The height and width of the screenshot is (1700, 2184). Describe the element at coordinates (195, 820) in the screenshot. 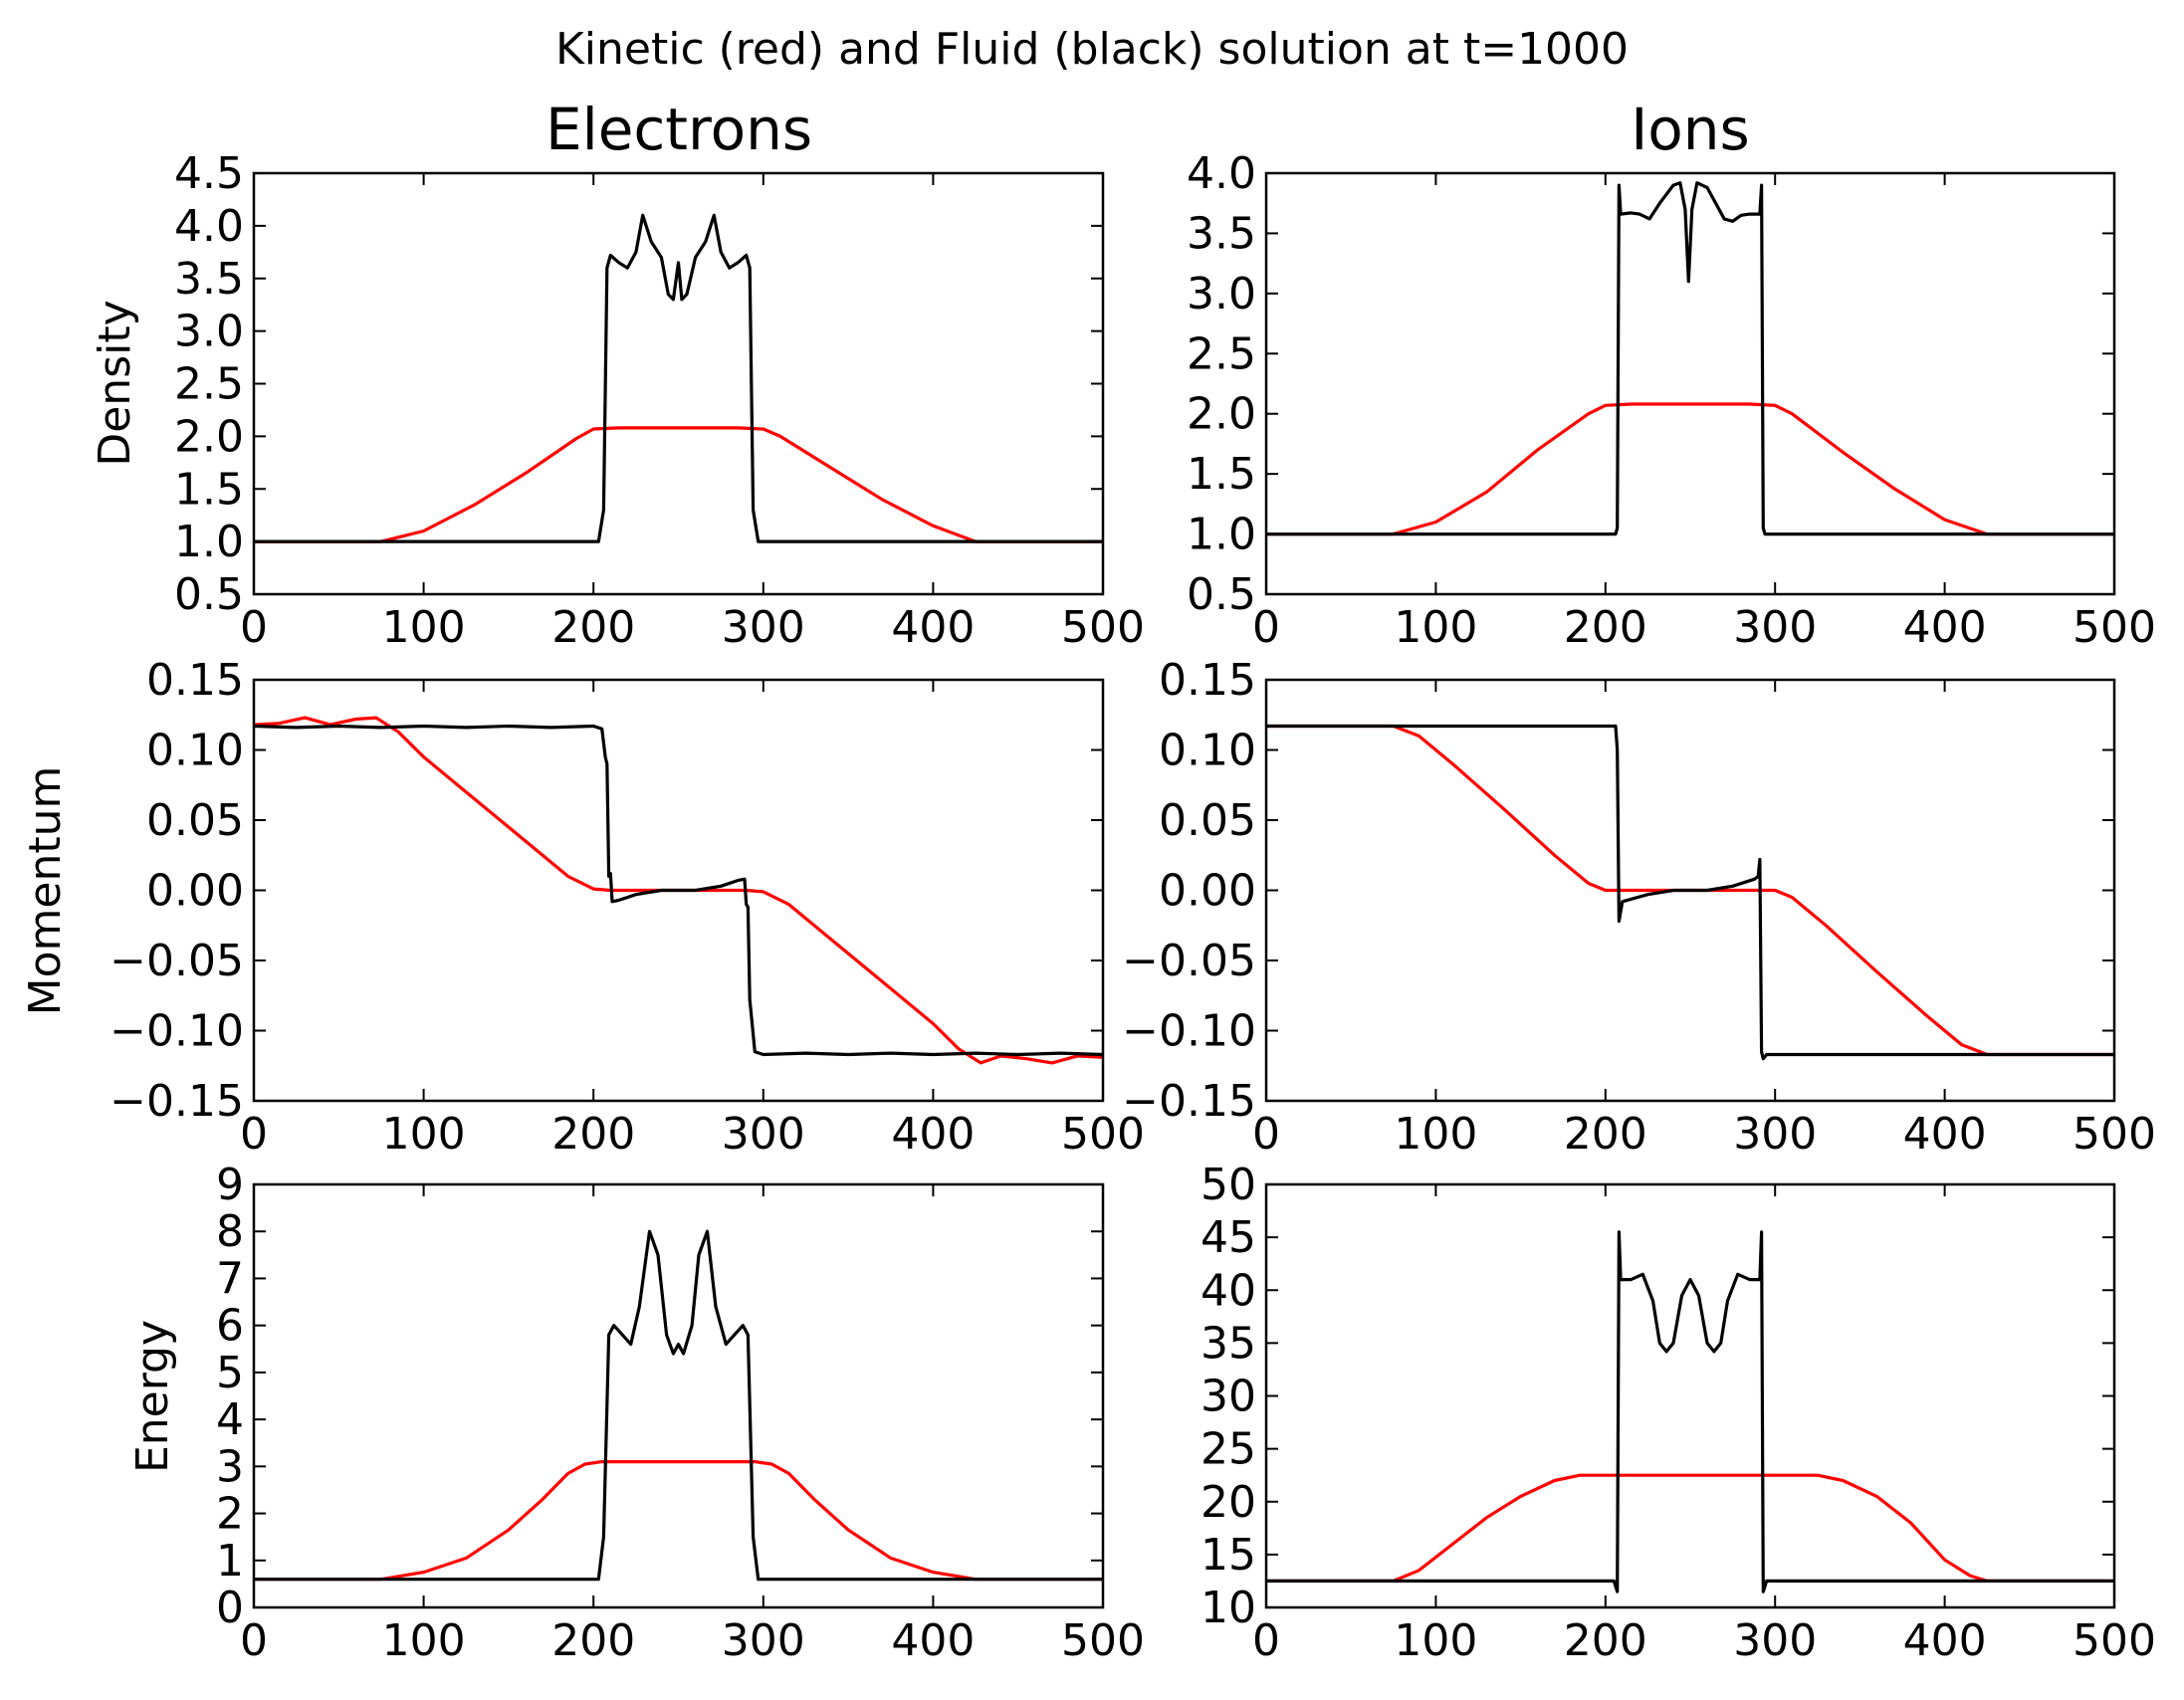

I see `y-tick-label: 0.05` at that location.